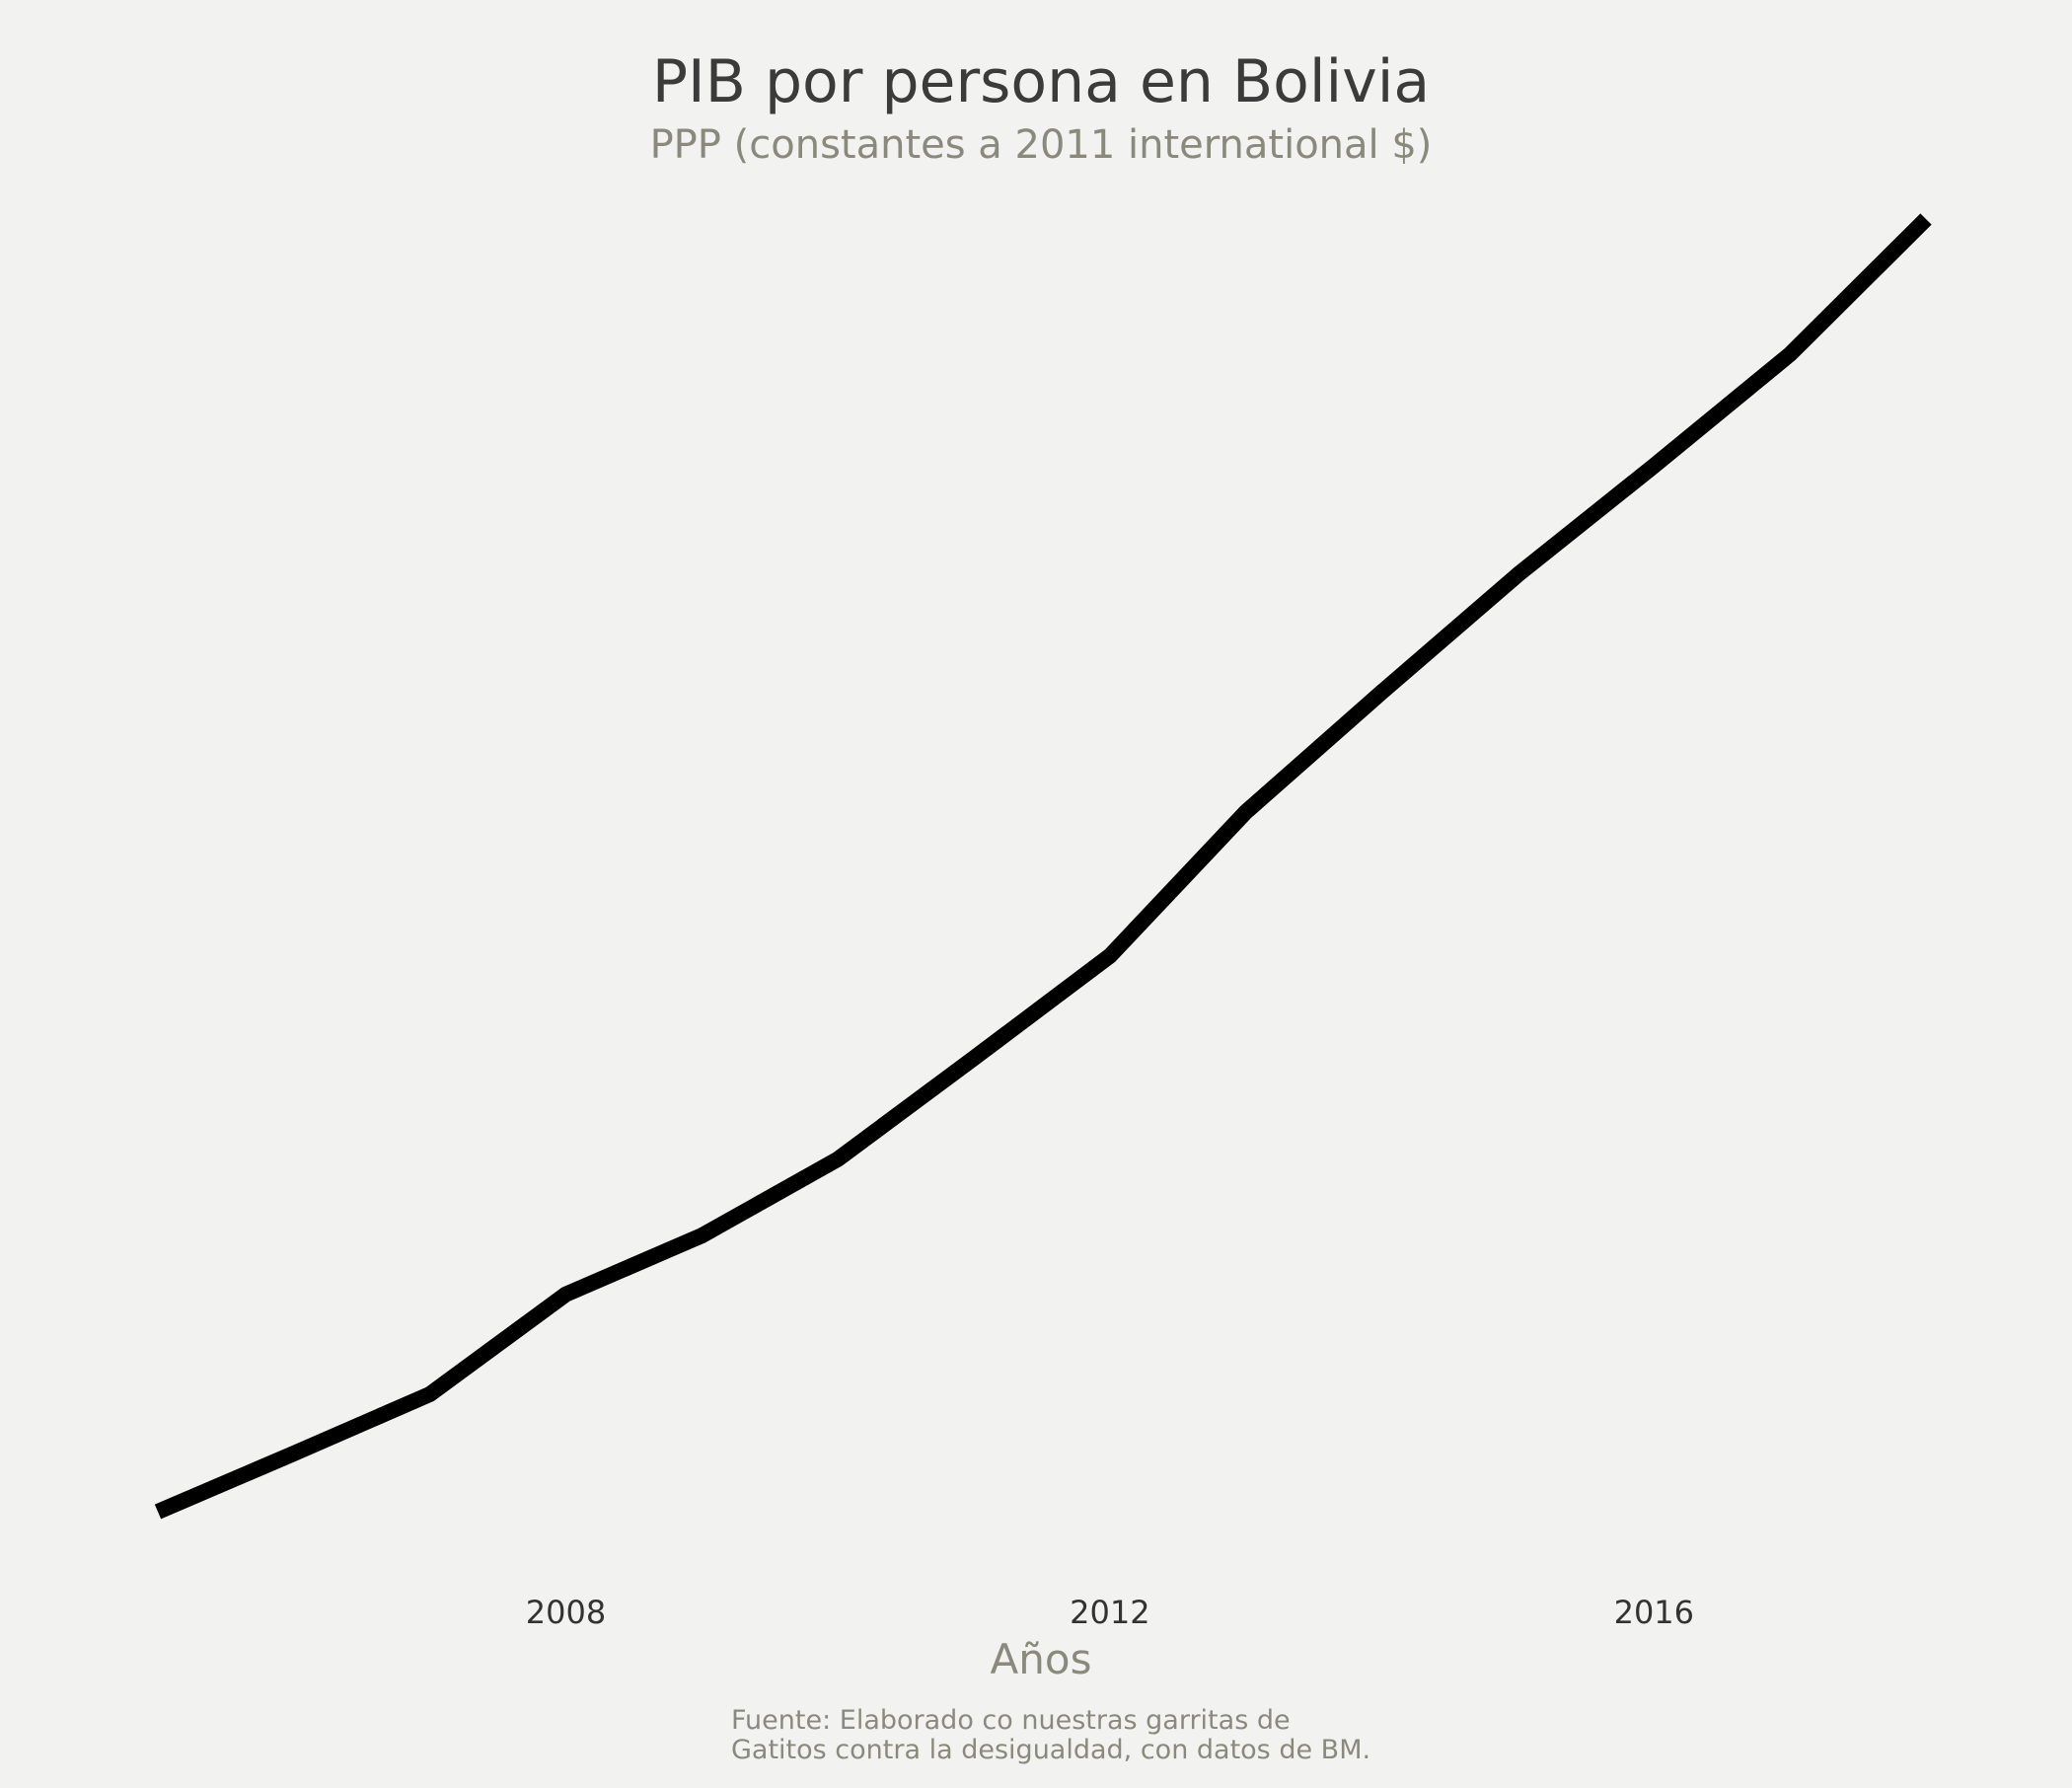 The height and width of the screenshot is (1788, 2072). I want to click on x-tick-label: 2016, so click(1654, 1612).